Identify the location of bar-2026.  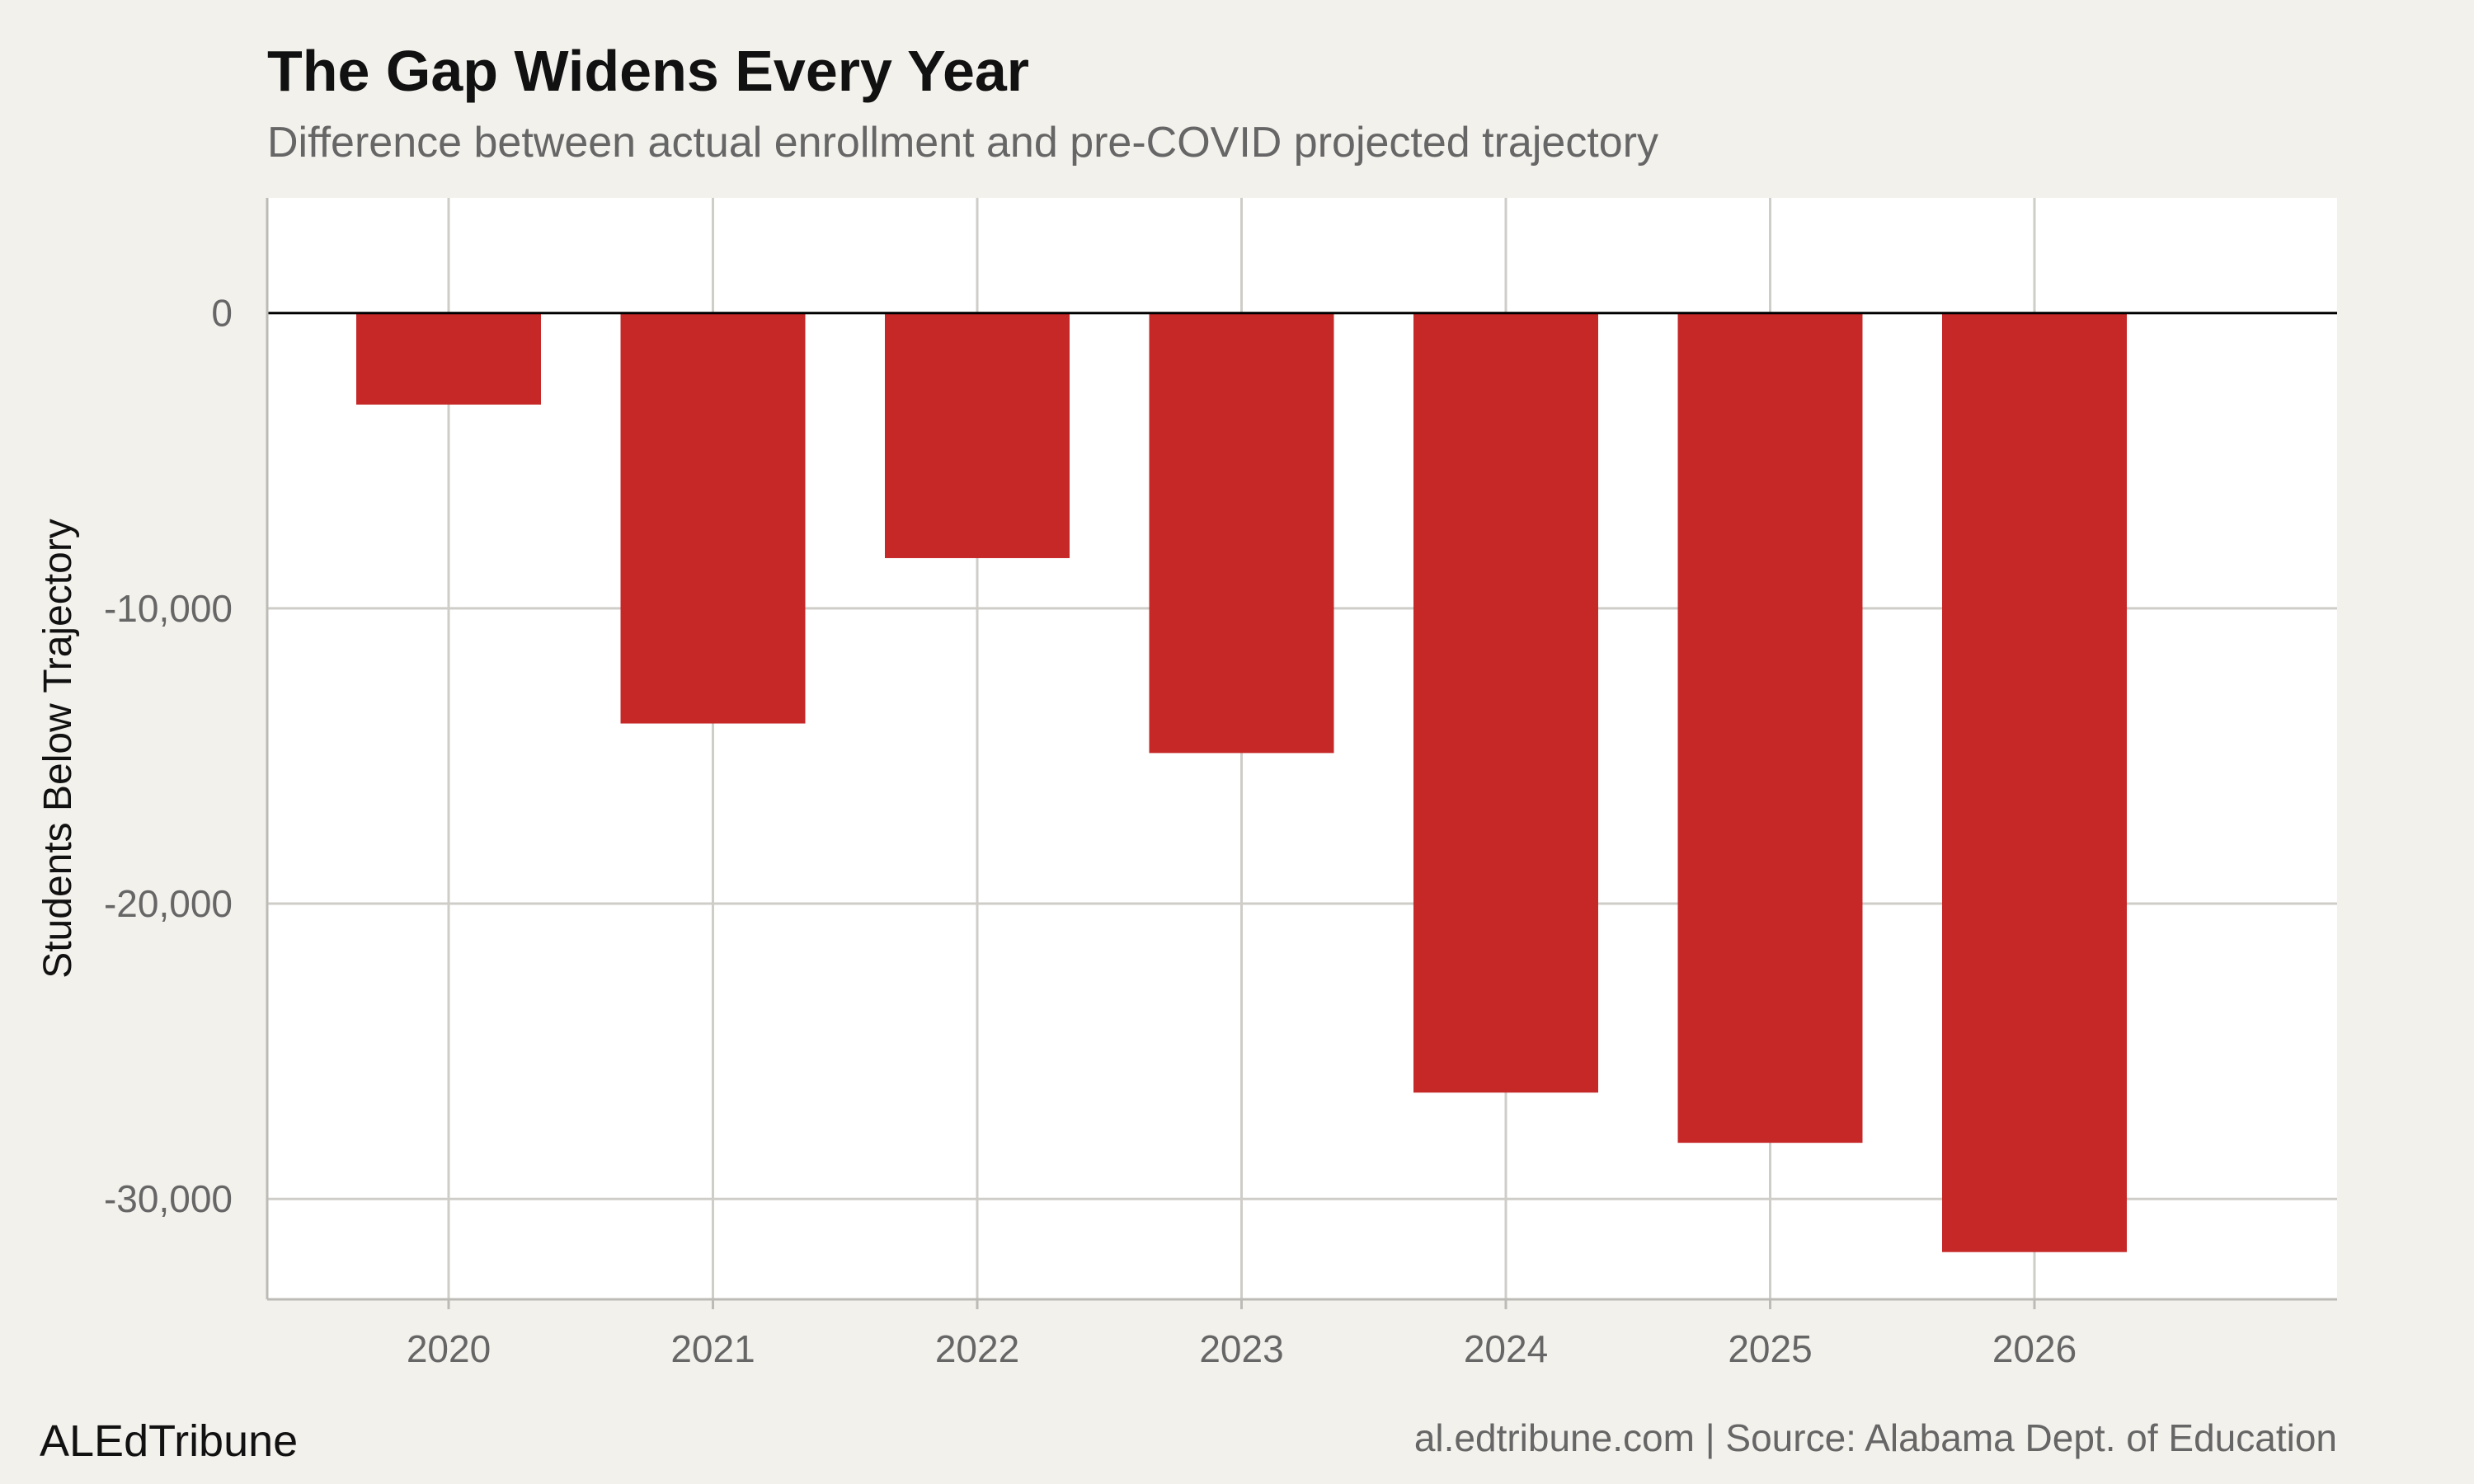
(2034, 782).